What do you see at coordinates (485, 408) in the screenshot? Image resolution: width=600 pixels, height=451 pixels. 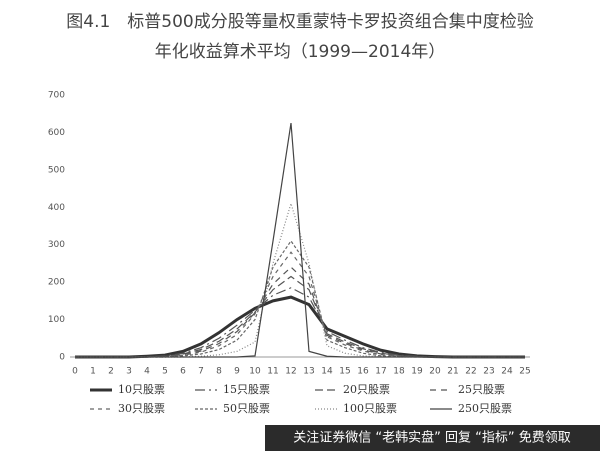 I see `legend-label: 250只股票` at bounding box center [485, 408].